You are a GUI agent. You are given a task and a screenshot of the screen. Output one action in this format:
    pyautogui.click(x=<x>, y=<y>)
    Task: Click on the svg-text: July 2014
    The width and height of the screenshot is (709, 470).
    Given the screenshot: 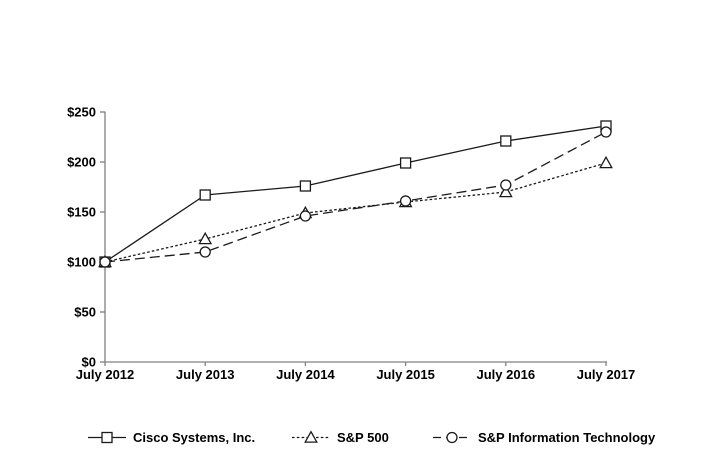 What is the action you would take?
    pyautogui.click(x=305, y=374)
    